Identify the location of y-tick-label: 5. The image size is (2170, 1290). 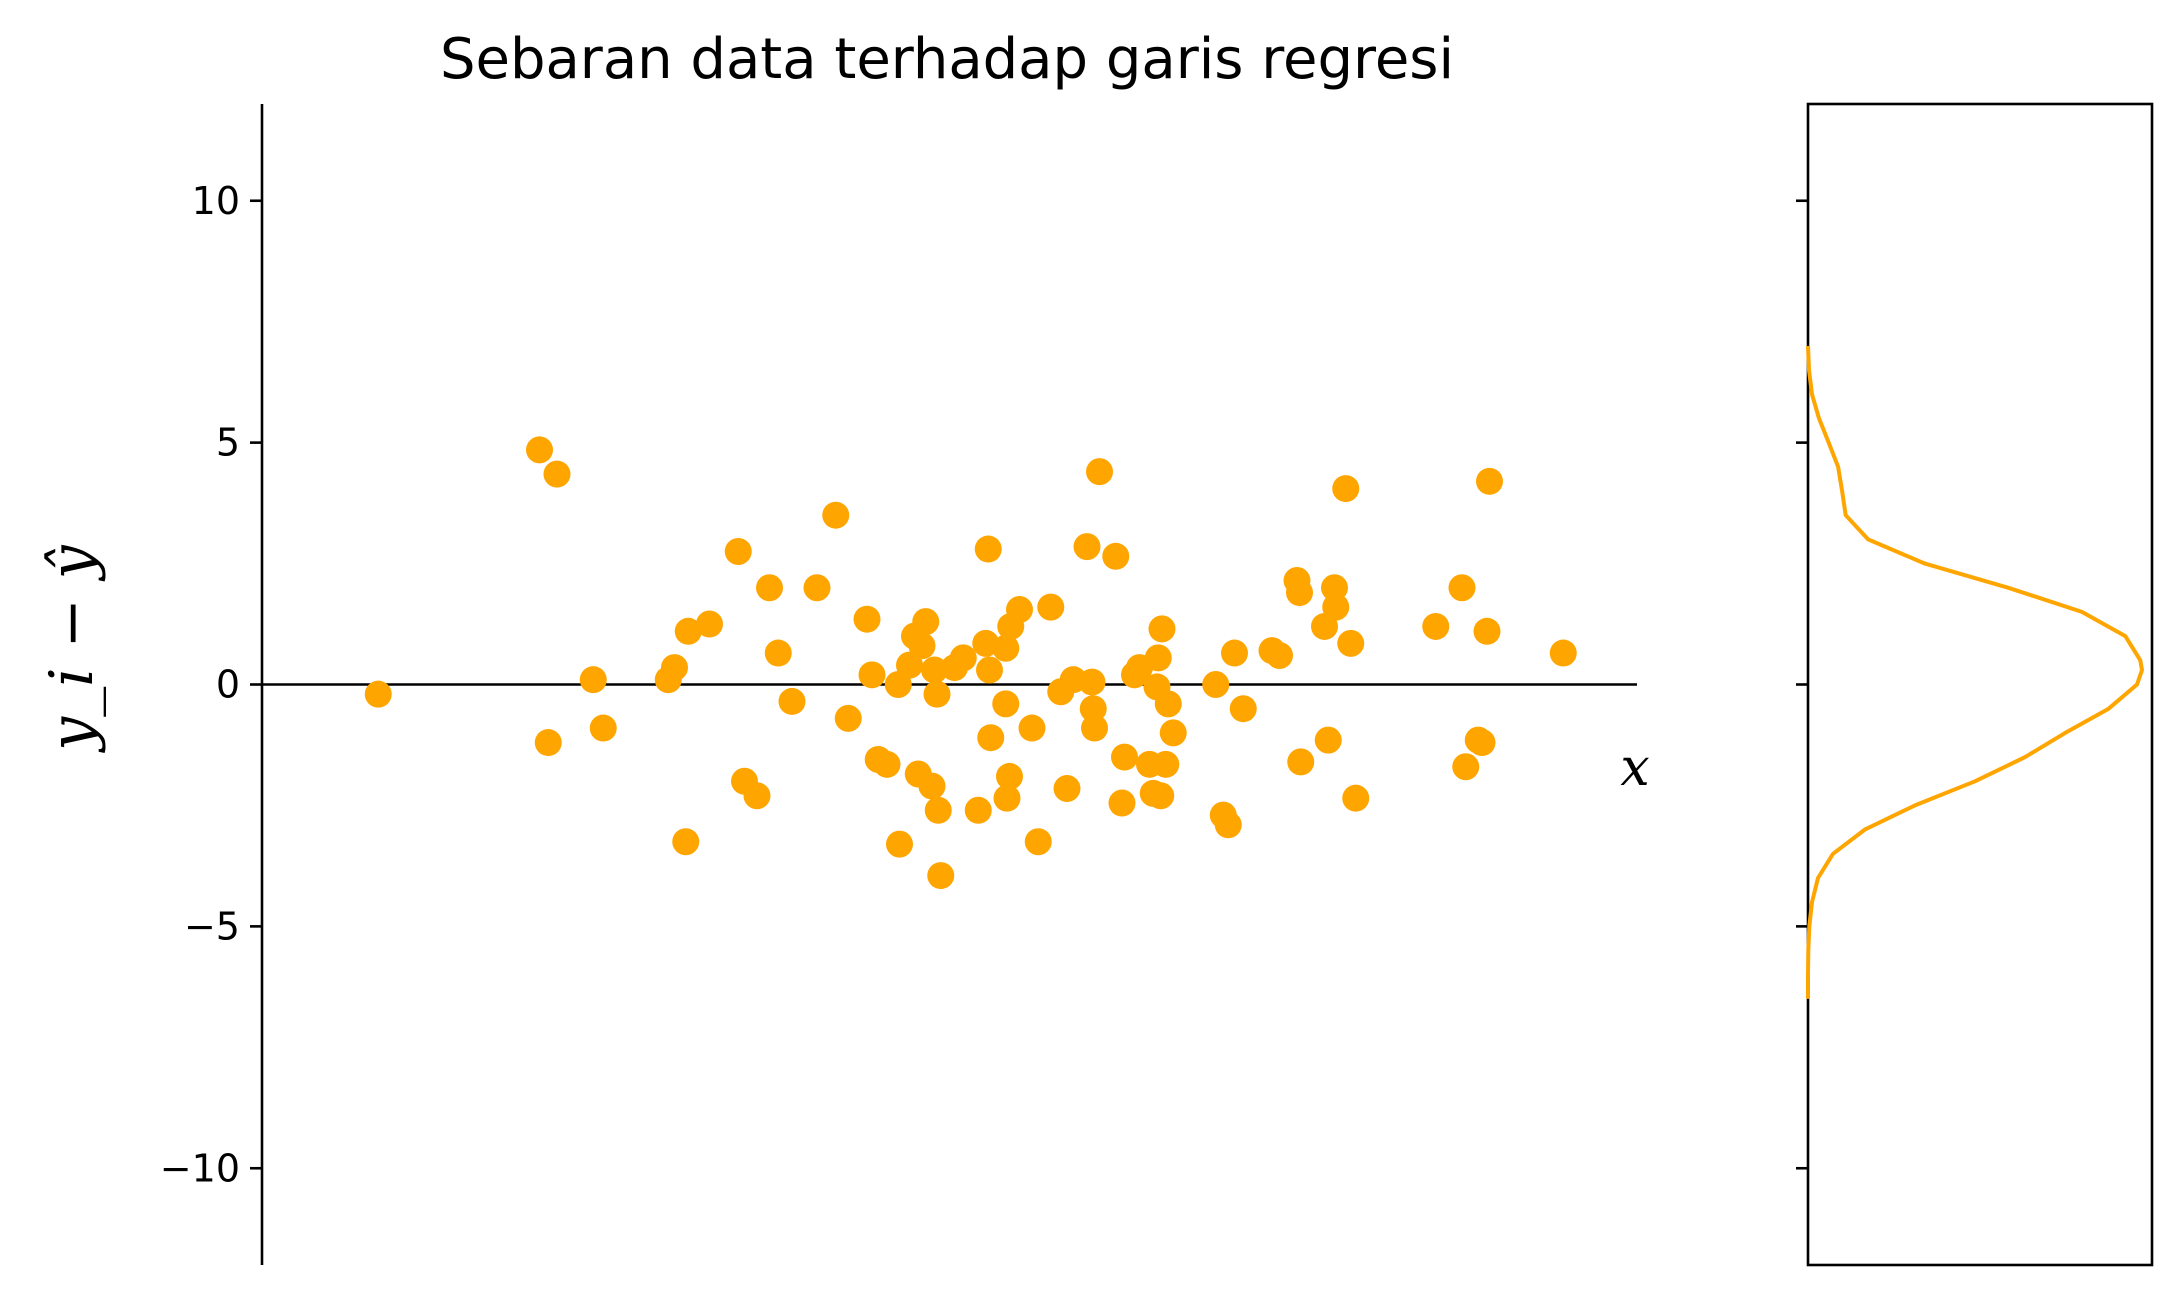
(228, 443).